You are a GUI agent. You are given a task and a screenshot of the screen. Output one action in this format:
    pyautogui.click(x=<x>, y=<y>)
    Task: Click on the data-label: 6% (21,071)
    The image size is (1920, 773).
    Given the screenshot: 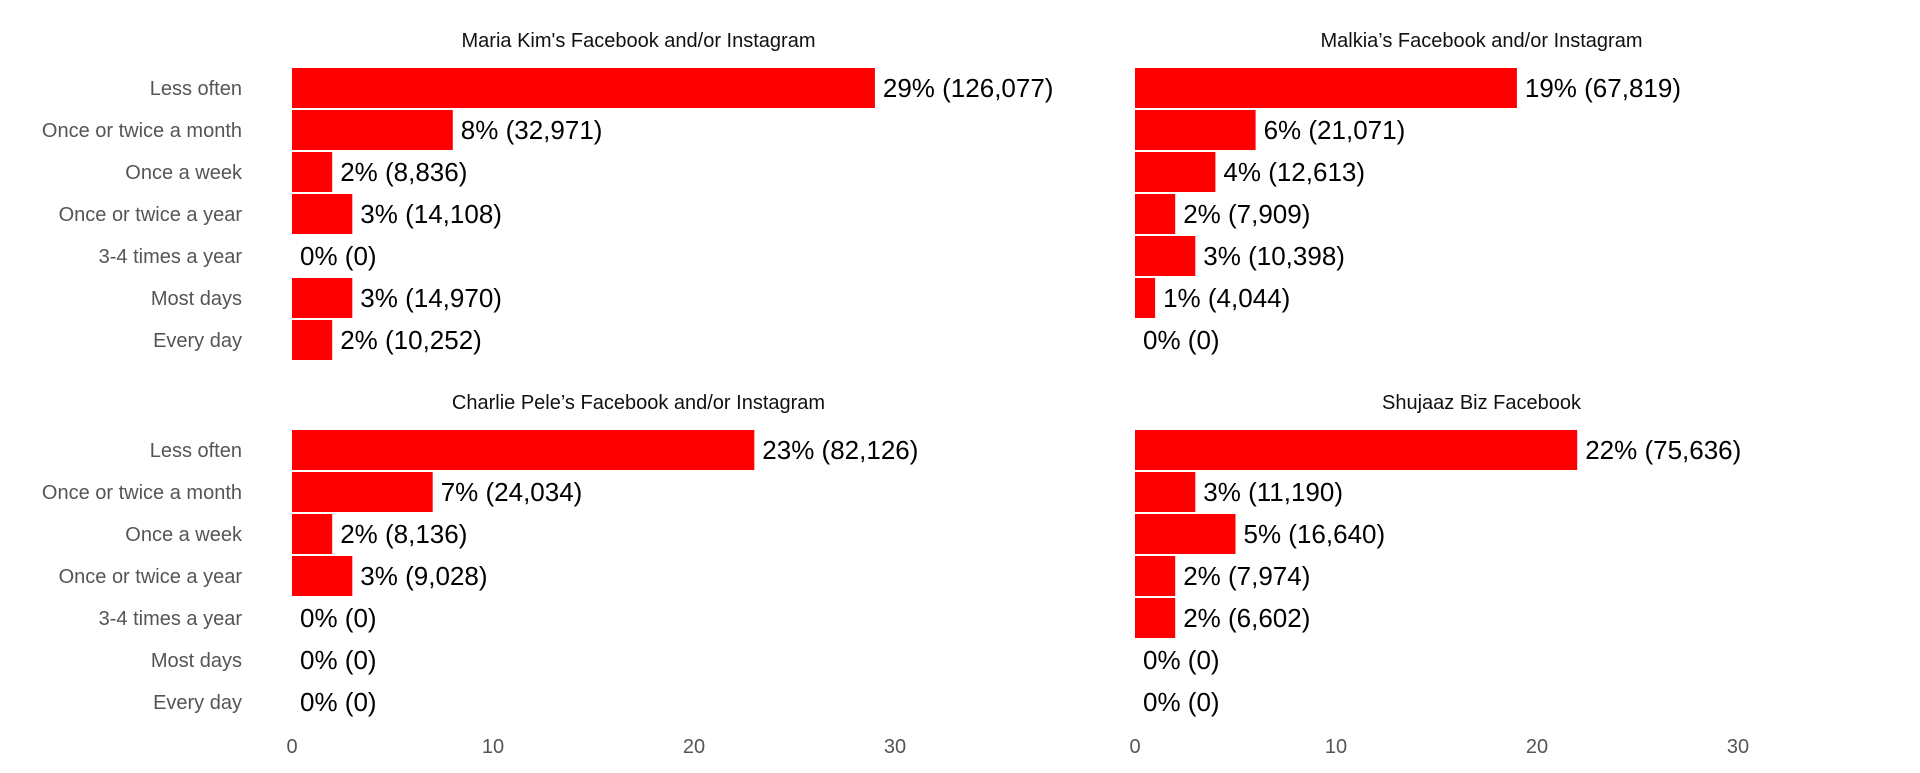 What is the action you would take?
    pyautogui.click(x=1335, y=130)
    